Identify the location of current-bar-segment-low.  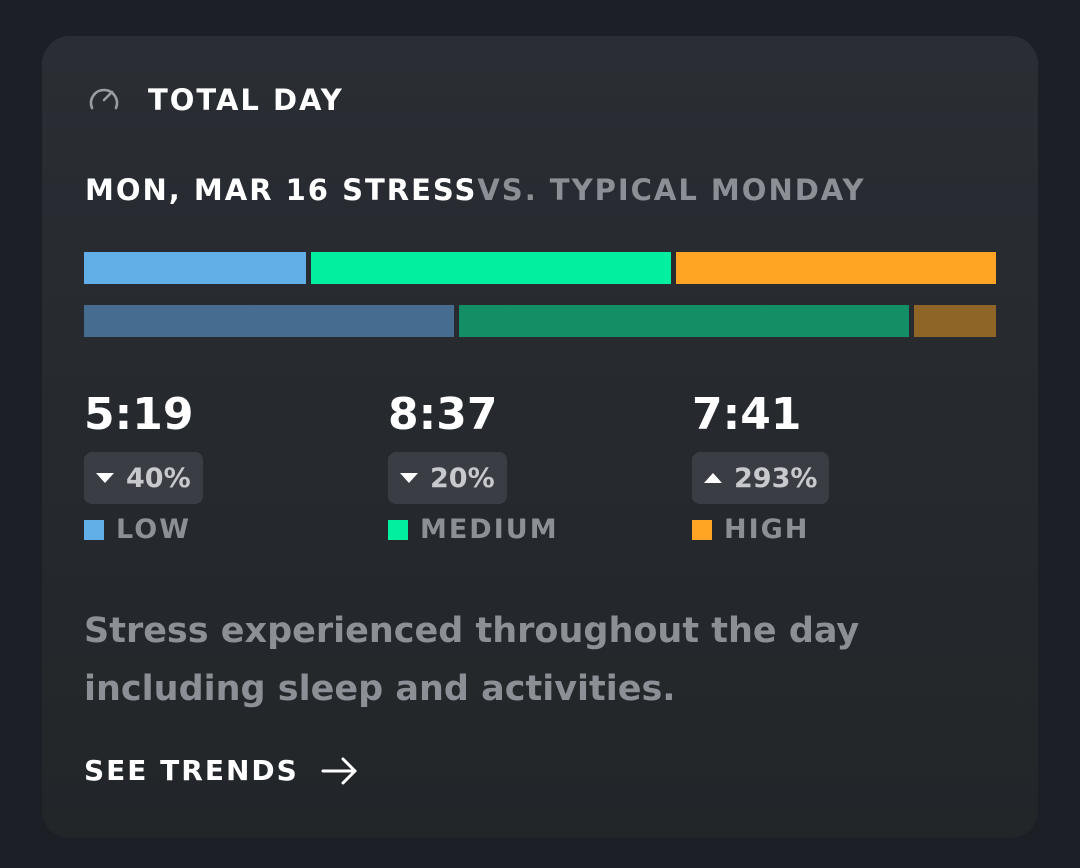
(195, 268).